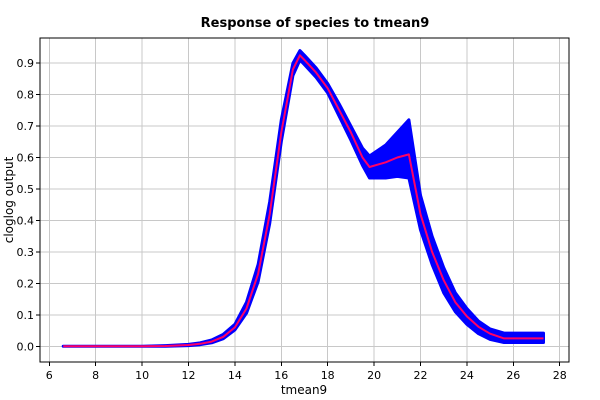 This screenshot has width=600, height=400. Describe the element at coordinates (26, 158) in the screenshot. I see `y-tick-label: 0.6` at that location.